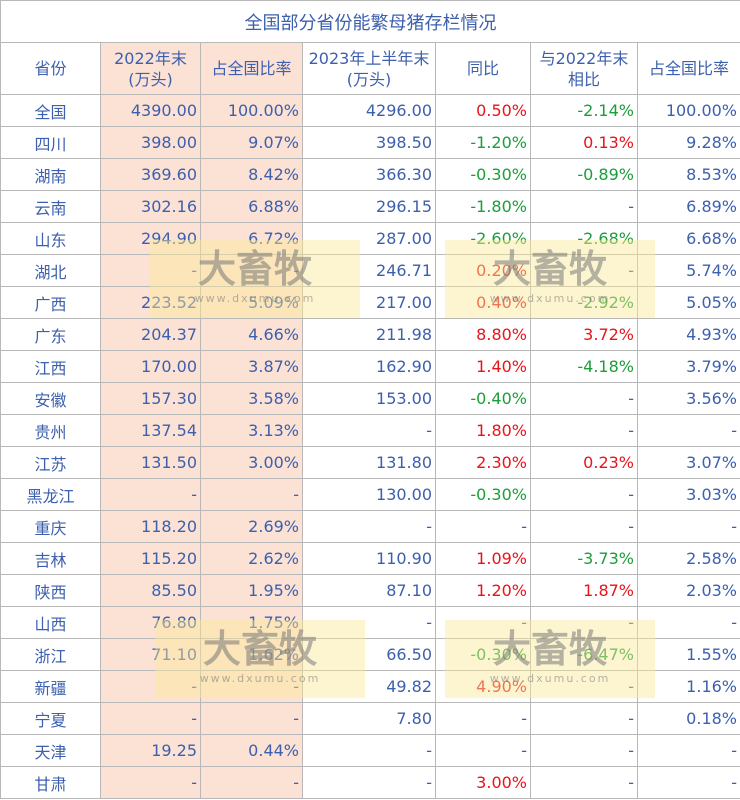  Describe the element at coordinates (688, 238) in the screenshot. I see `table-cell: 6.68%` at that location.